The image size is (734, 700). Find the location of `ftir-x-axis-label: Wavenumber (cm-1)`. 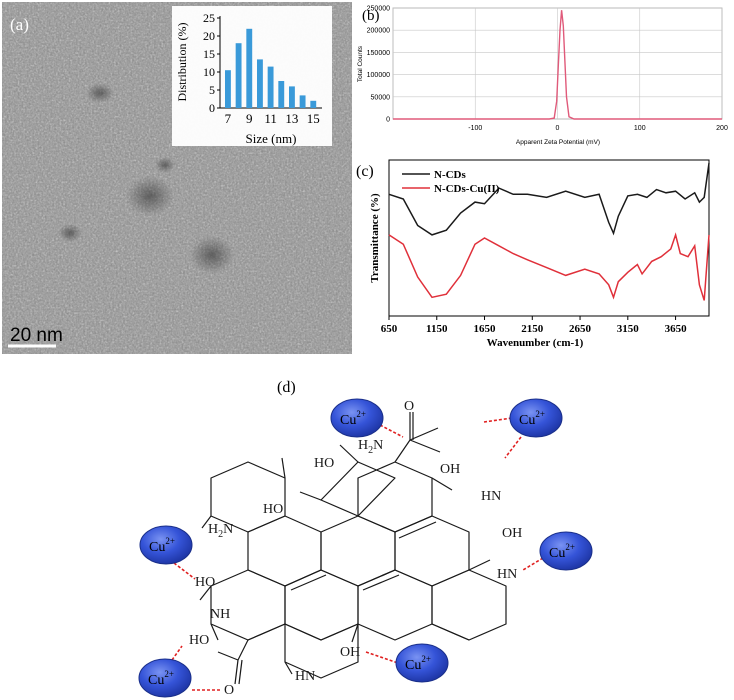

ftir-x-axis-label: Wavenumber (cm-1) is located at coordinates (535, 343).